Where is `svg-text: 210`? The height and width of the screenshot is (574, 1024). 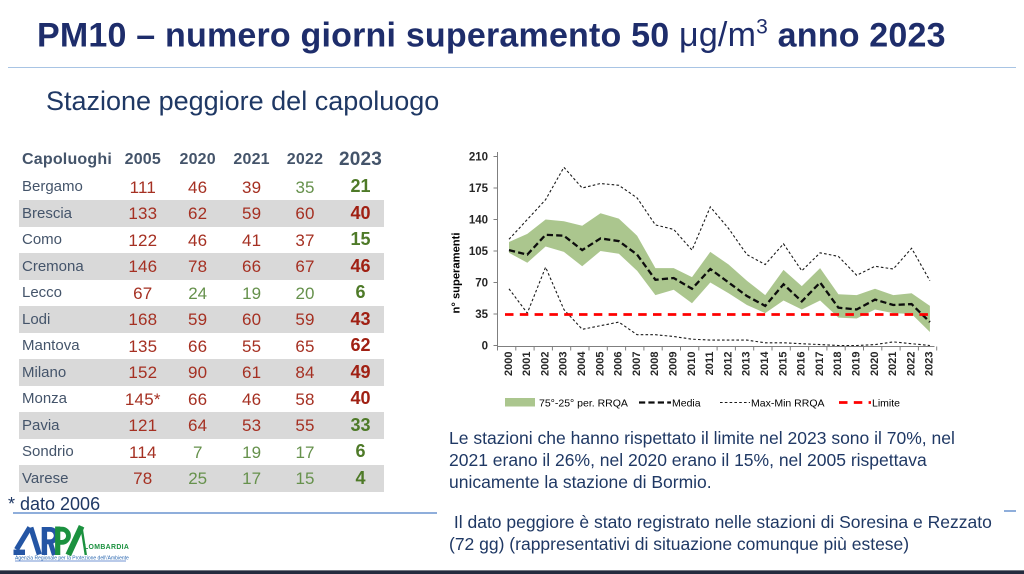 svg-text: 210 is located at coordinates (478, 158).